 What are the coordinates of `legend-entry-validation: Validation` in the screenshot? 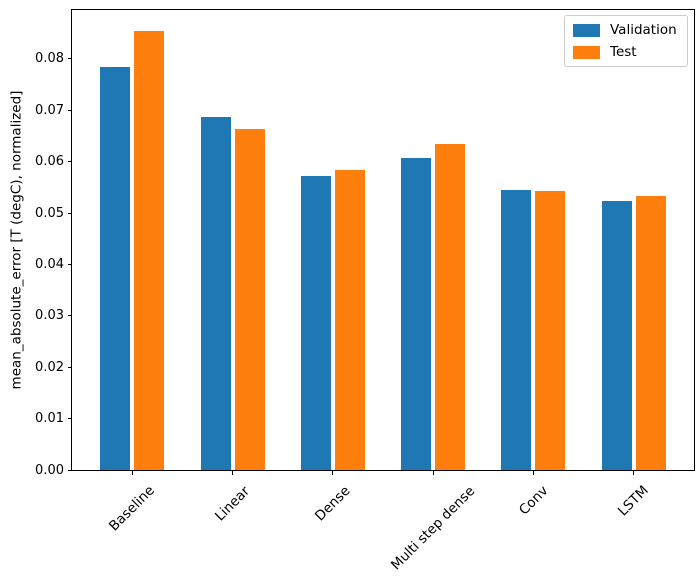 It's located at (625, 30).